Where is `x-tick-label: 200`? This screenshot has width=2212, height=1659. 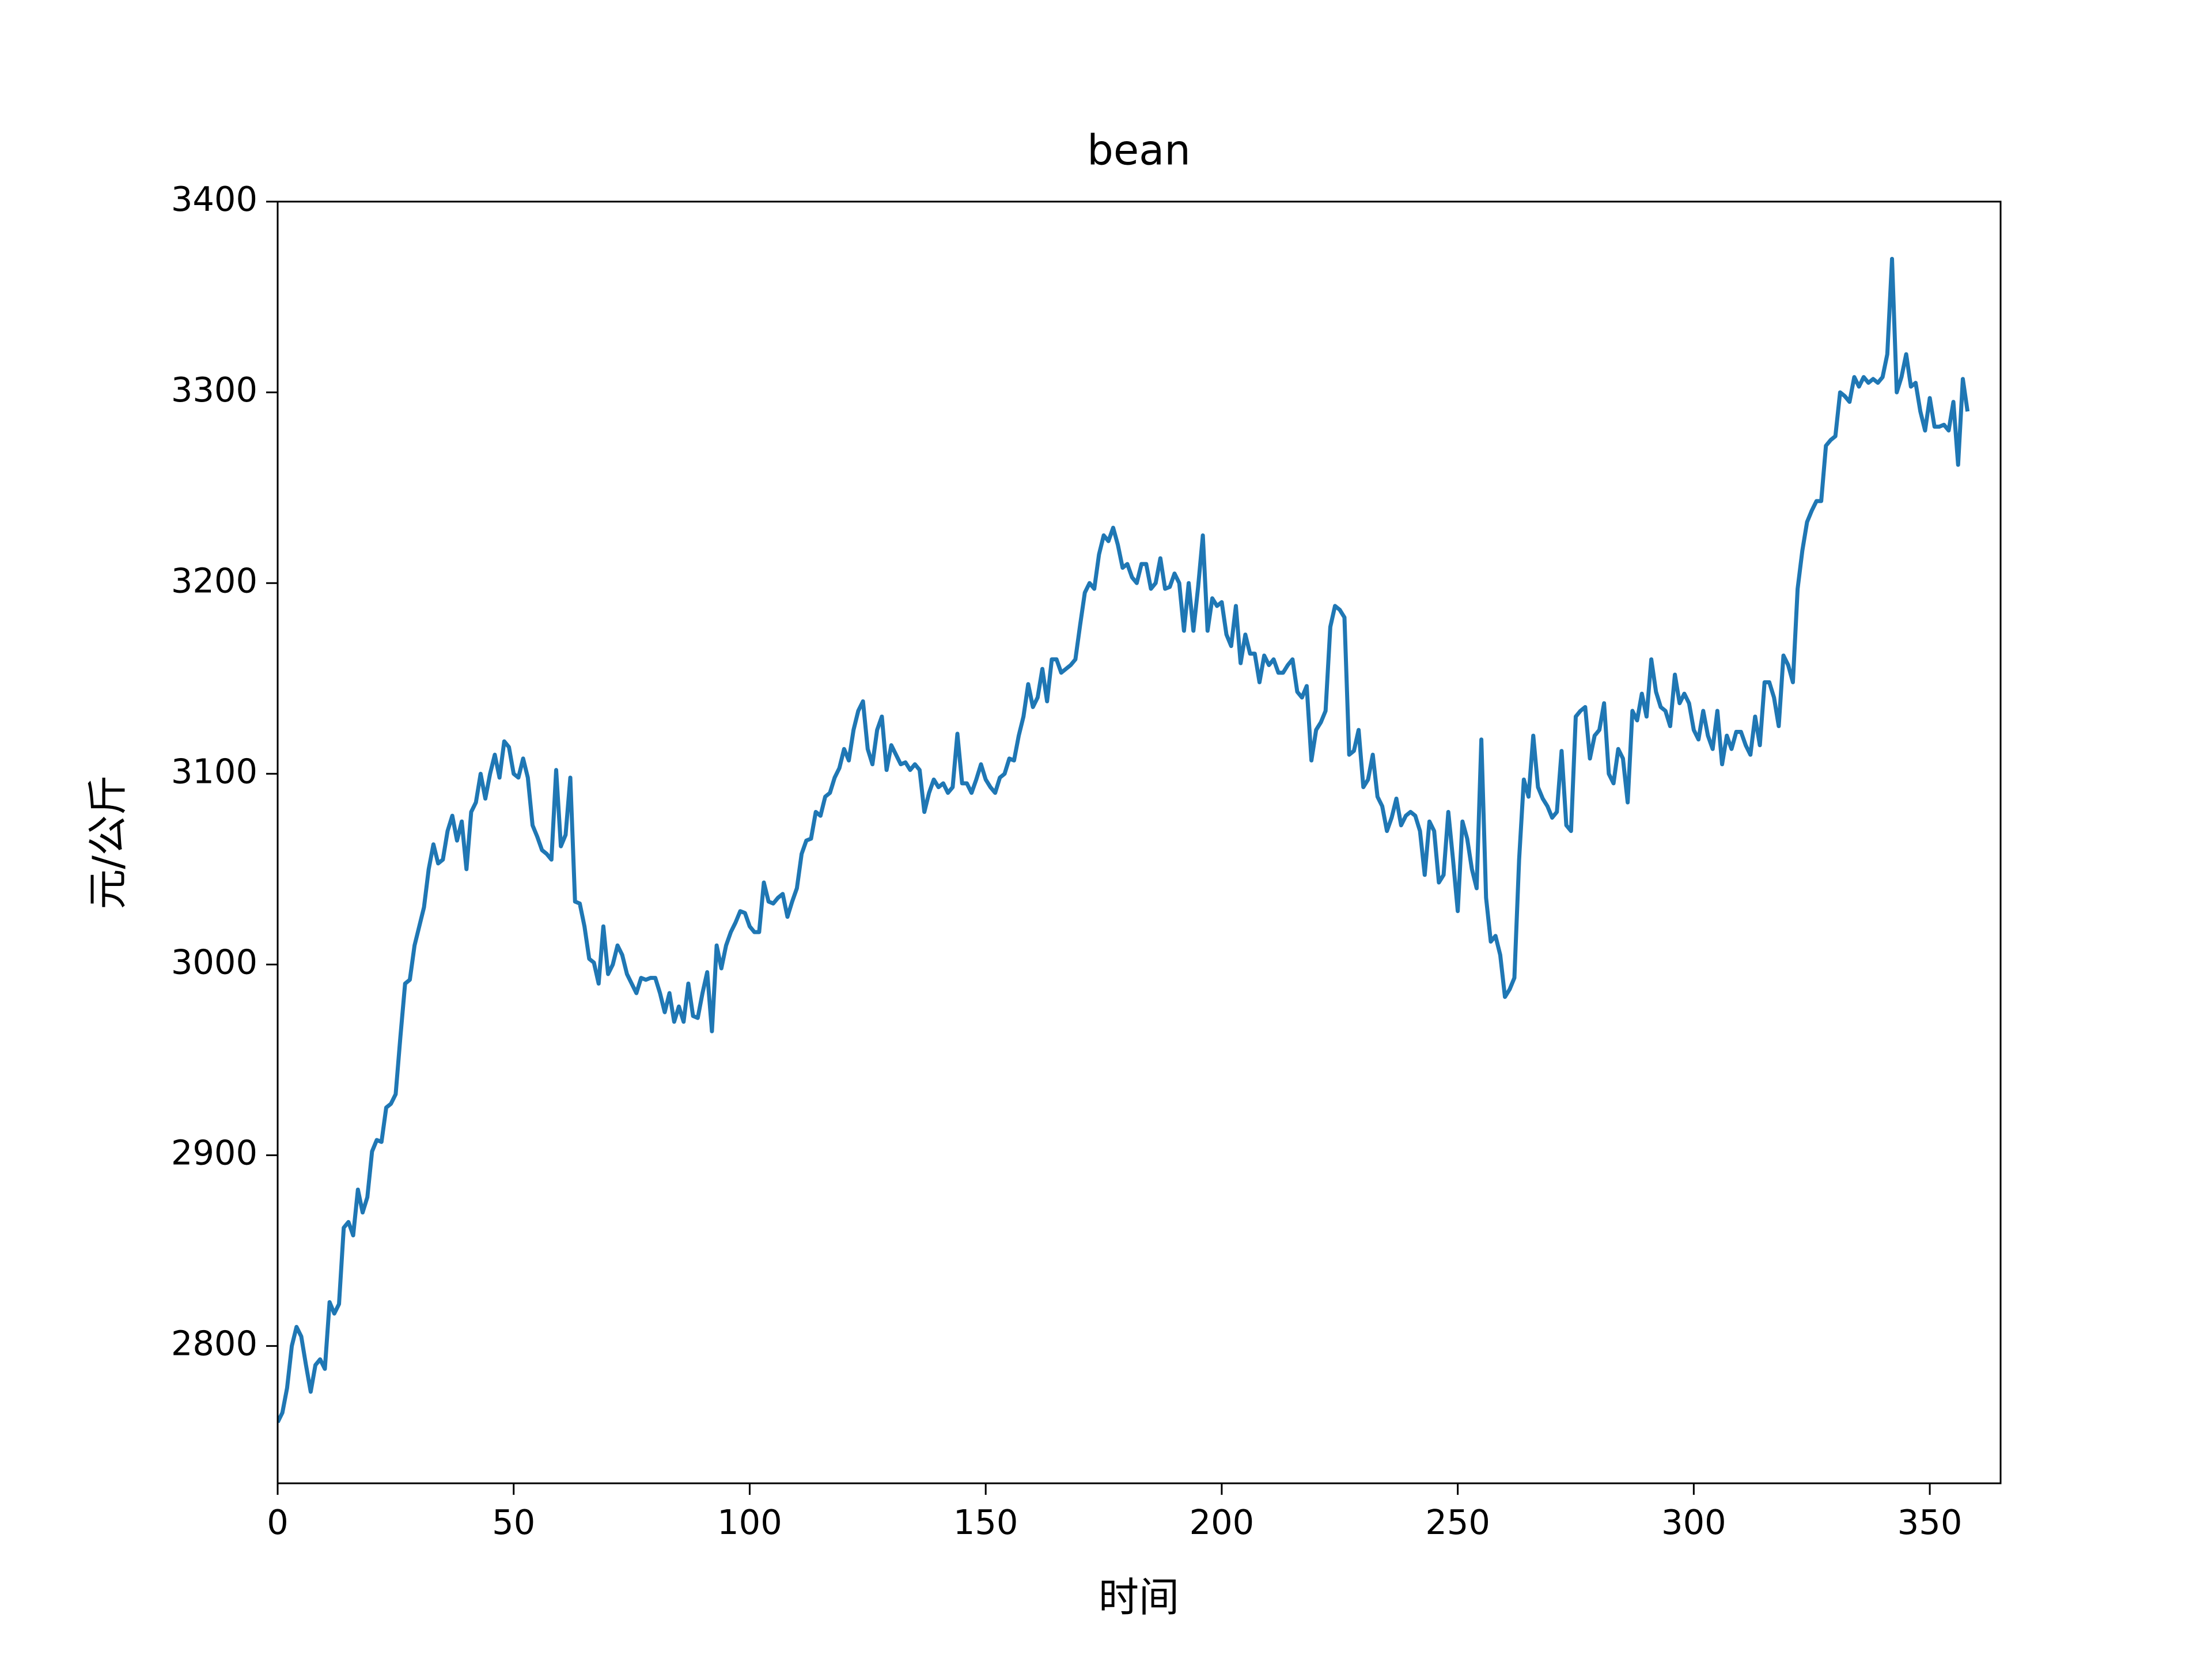 x-tick-label: 200 is located at coordinates (1222, 1522).